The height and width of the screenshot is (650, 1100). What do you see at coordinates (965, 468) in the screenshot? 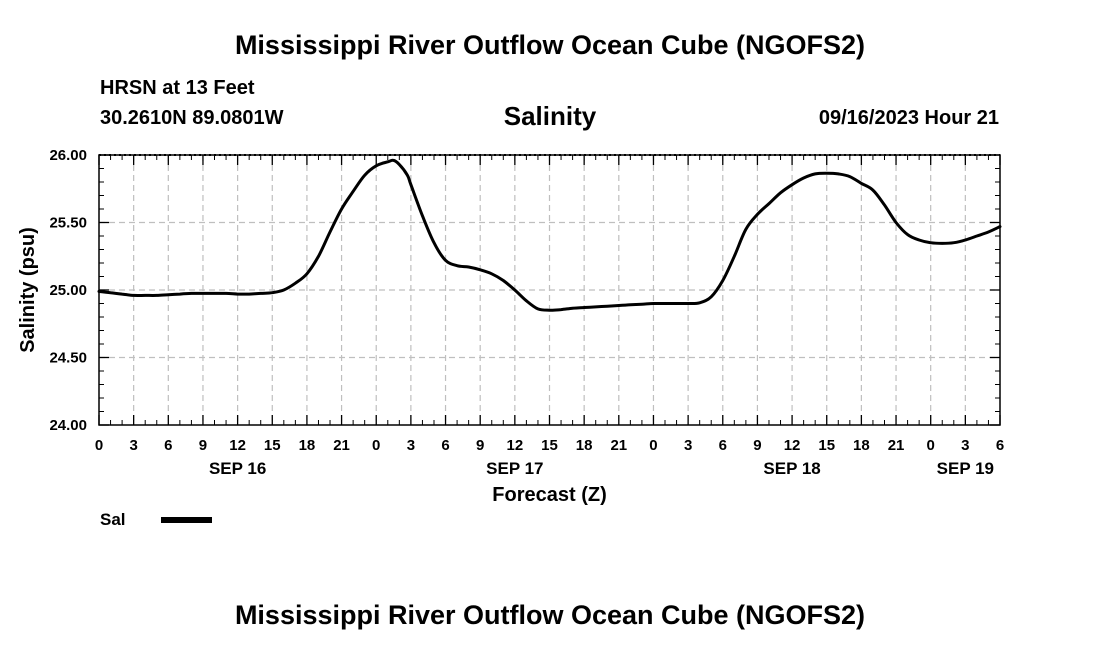
I see `date-label: SEP 19` at bounding box center [965, 468].